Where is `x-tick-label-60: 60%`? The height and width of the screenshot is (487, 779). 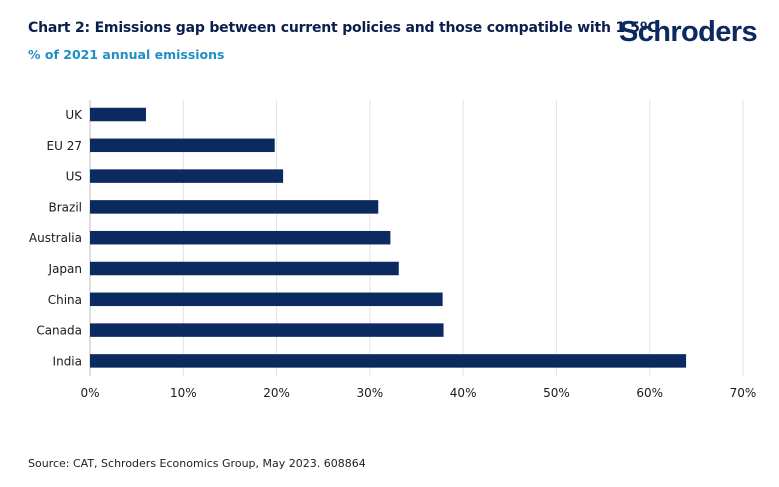
x-tick-label-60: 60% is located at coordinates (649, 393).